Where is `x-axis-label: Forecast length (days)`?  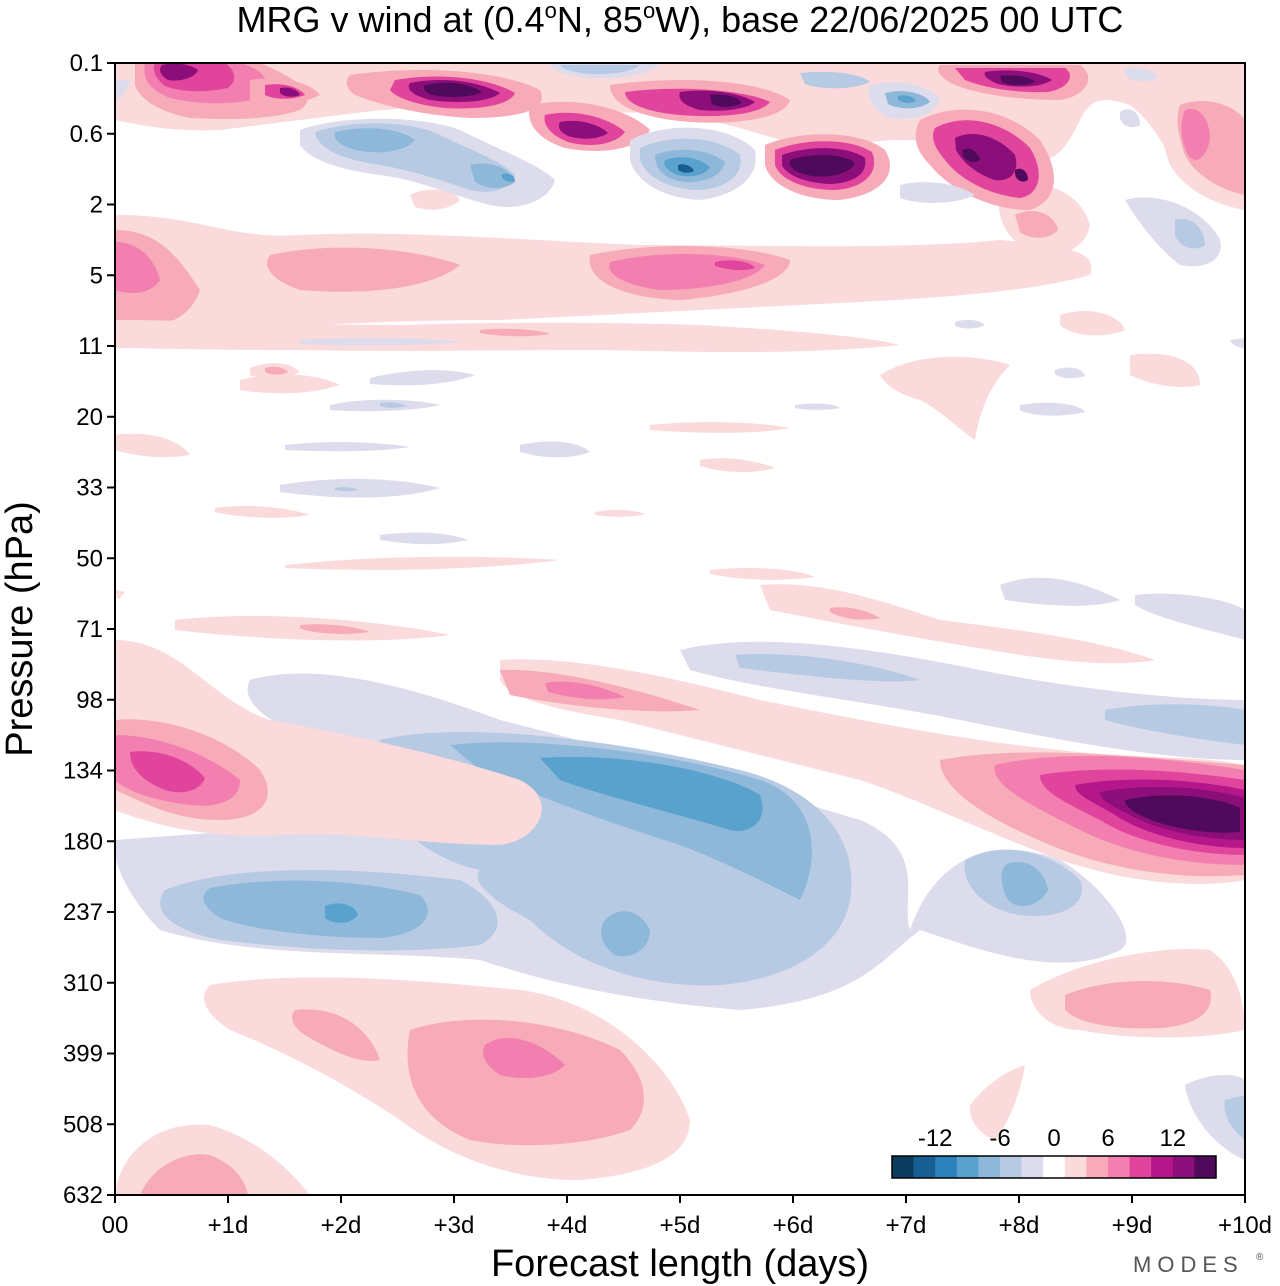 x-axis-label: Forecast length (days) is located at coordinates (680, 1264).